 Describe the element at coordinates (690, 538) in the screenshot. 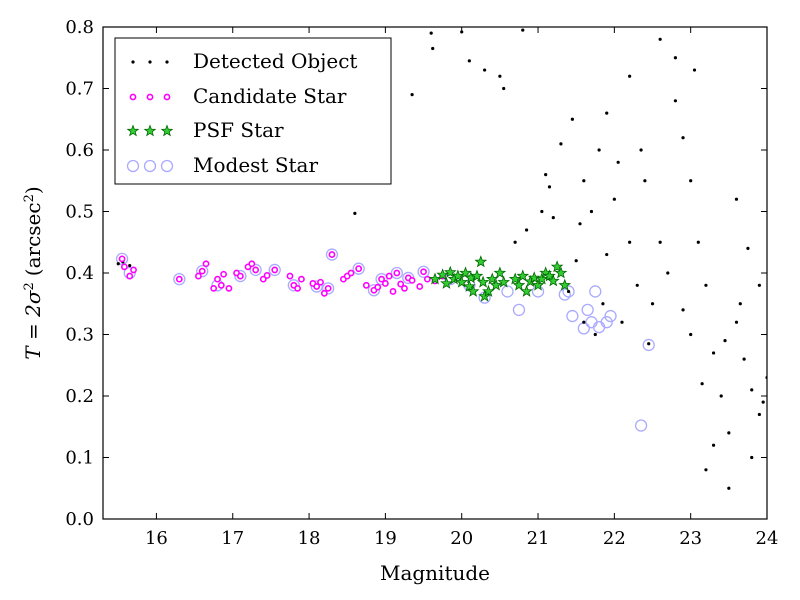

I see `x-tick-label: 23` at that location.